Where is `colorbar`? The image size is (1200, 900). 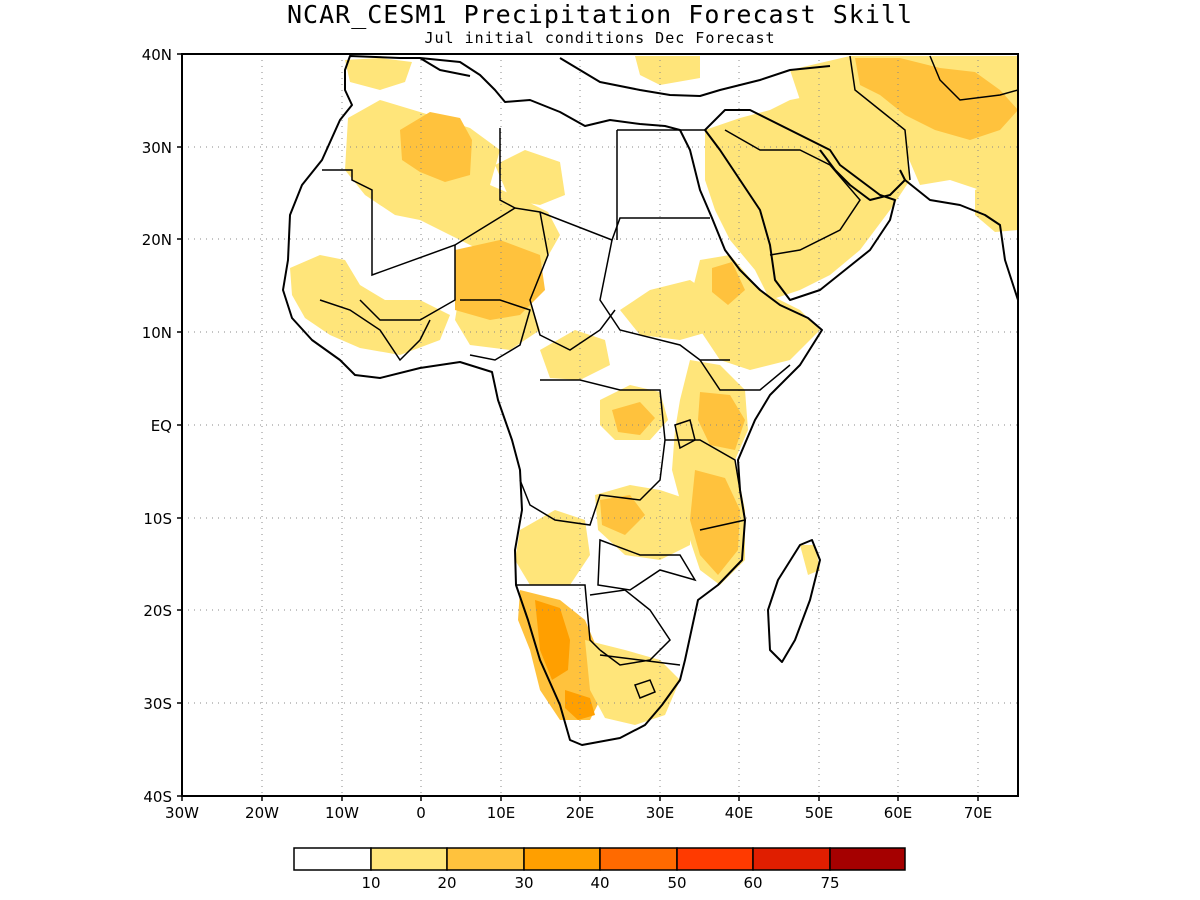
colorbar is located at coordinates (599, 859).